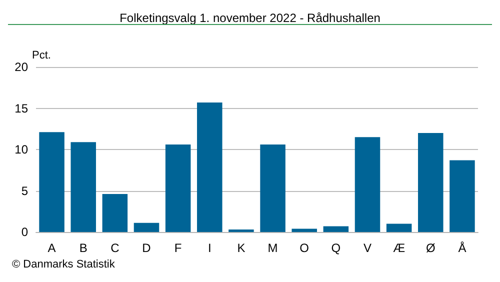  Describe the element at coordinates (21, 108) in the screenshot. I see `y-tick-label: 15` at that location.